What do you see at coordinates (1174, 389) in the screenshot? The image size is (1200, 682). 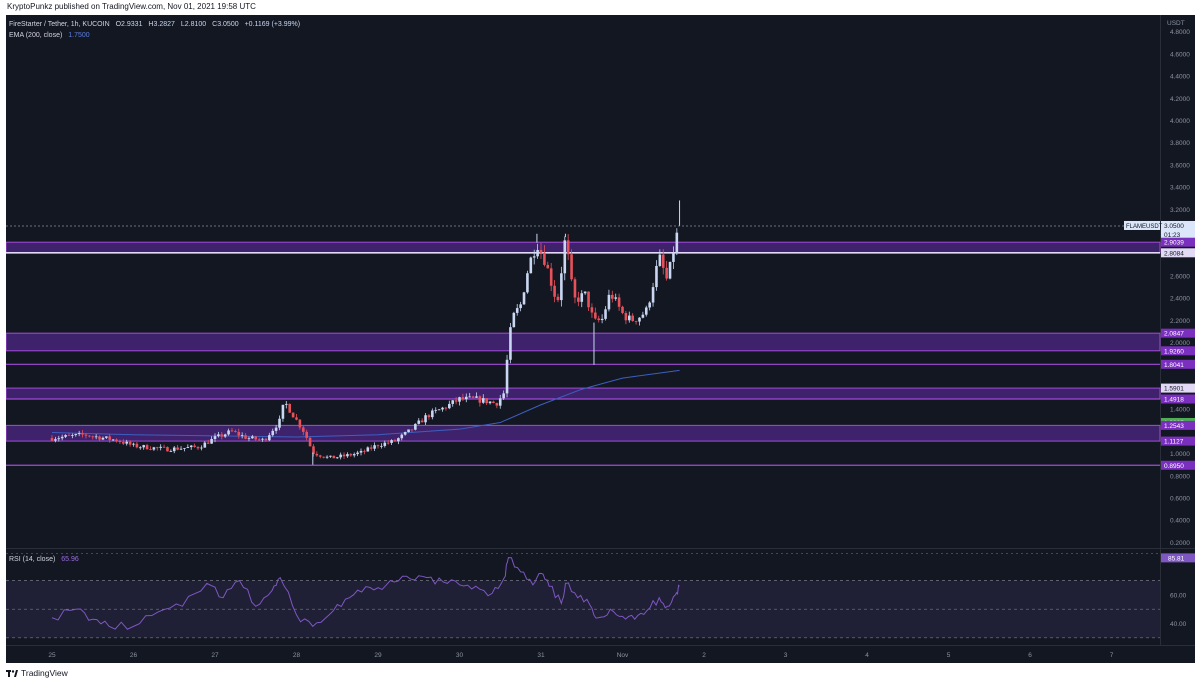 I see `svg-text: 1.5901` at bounding box center [1174, 389].